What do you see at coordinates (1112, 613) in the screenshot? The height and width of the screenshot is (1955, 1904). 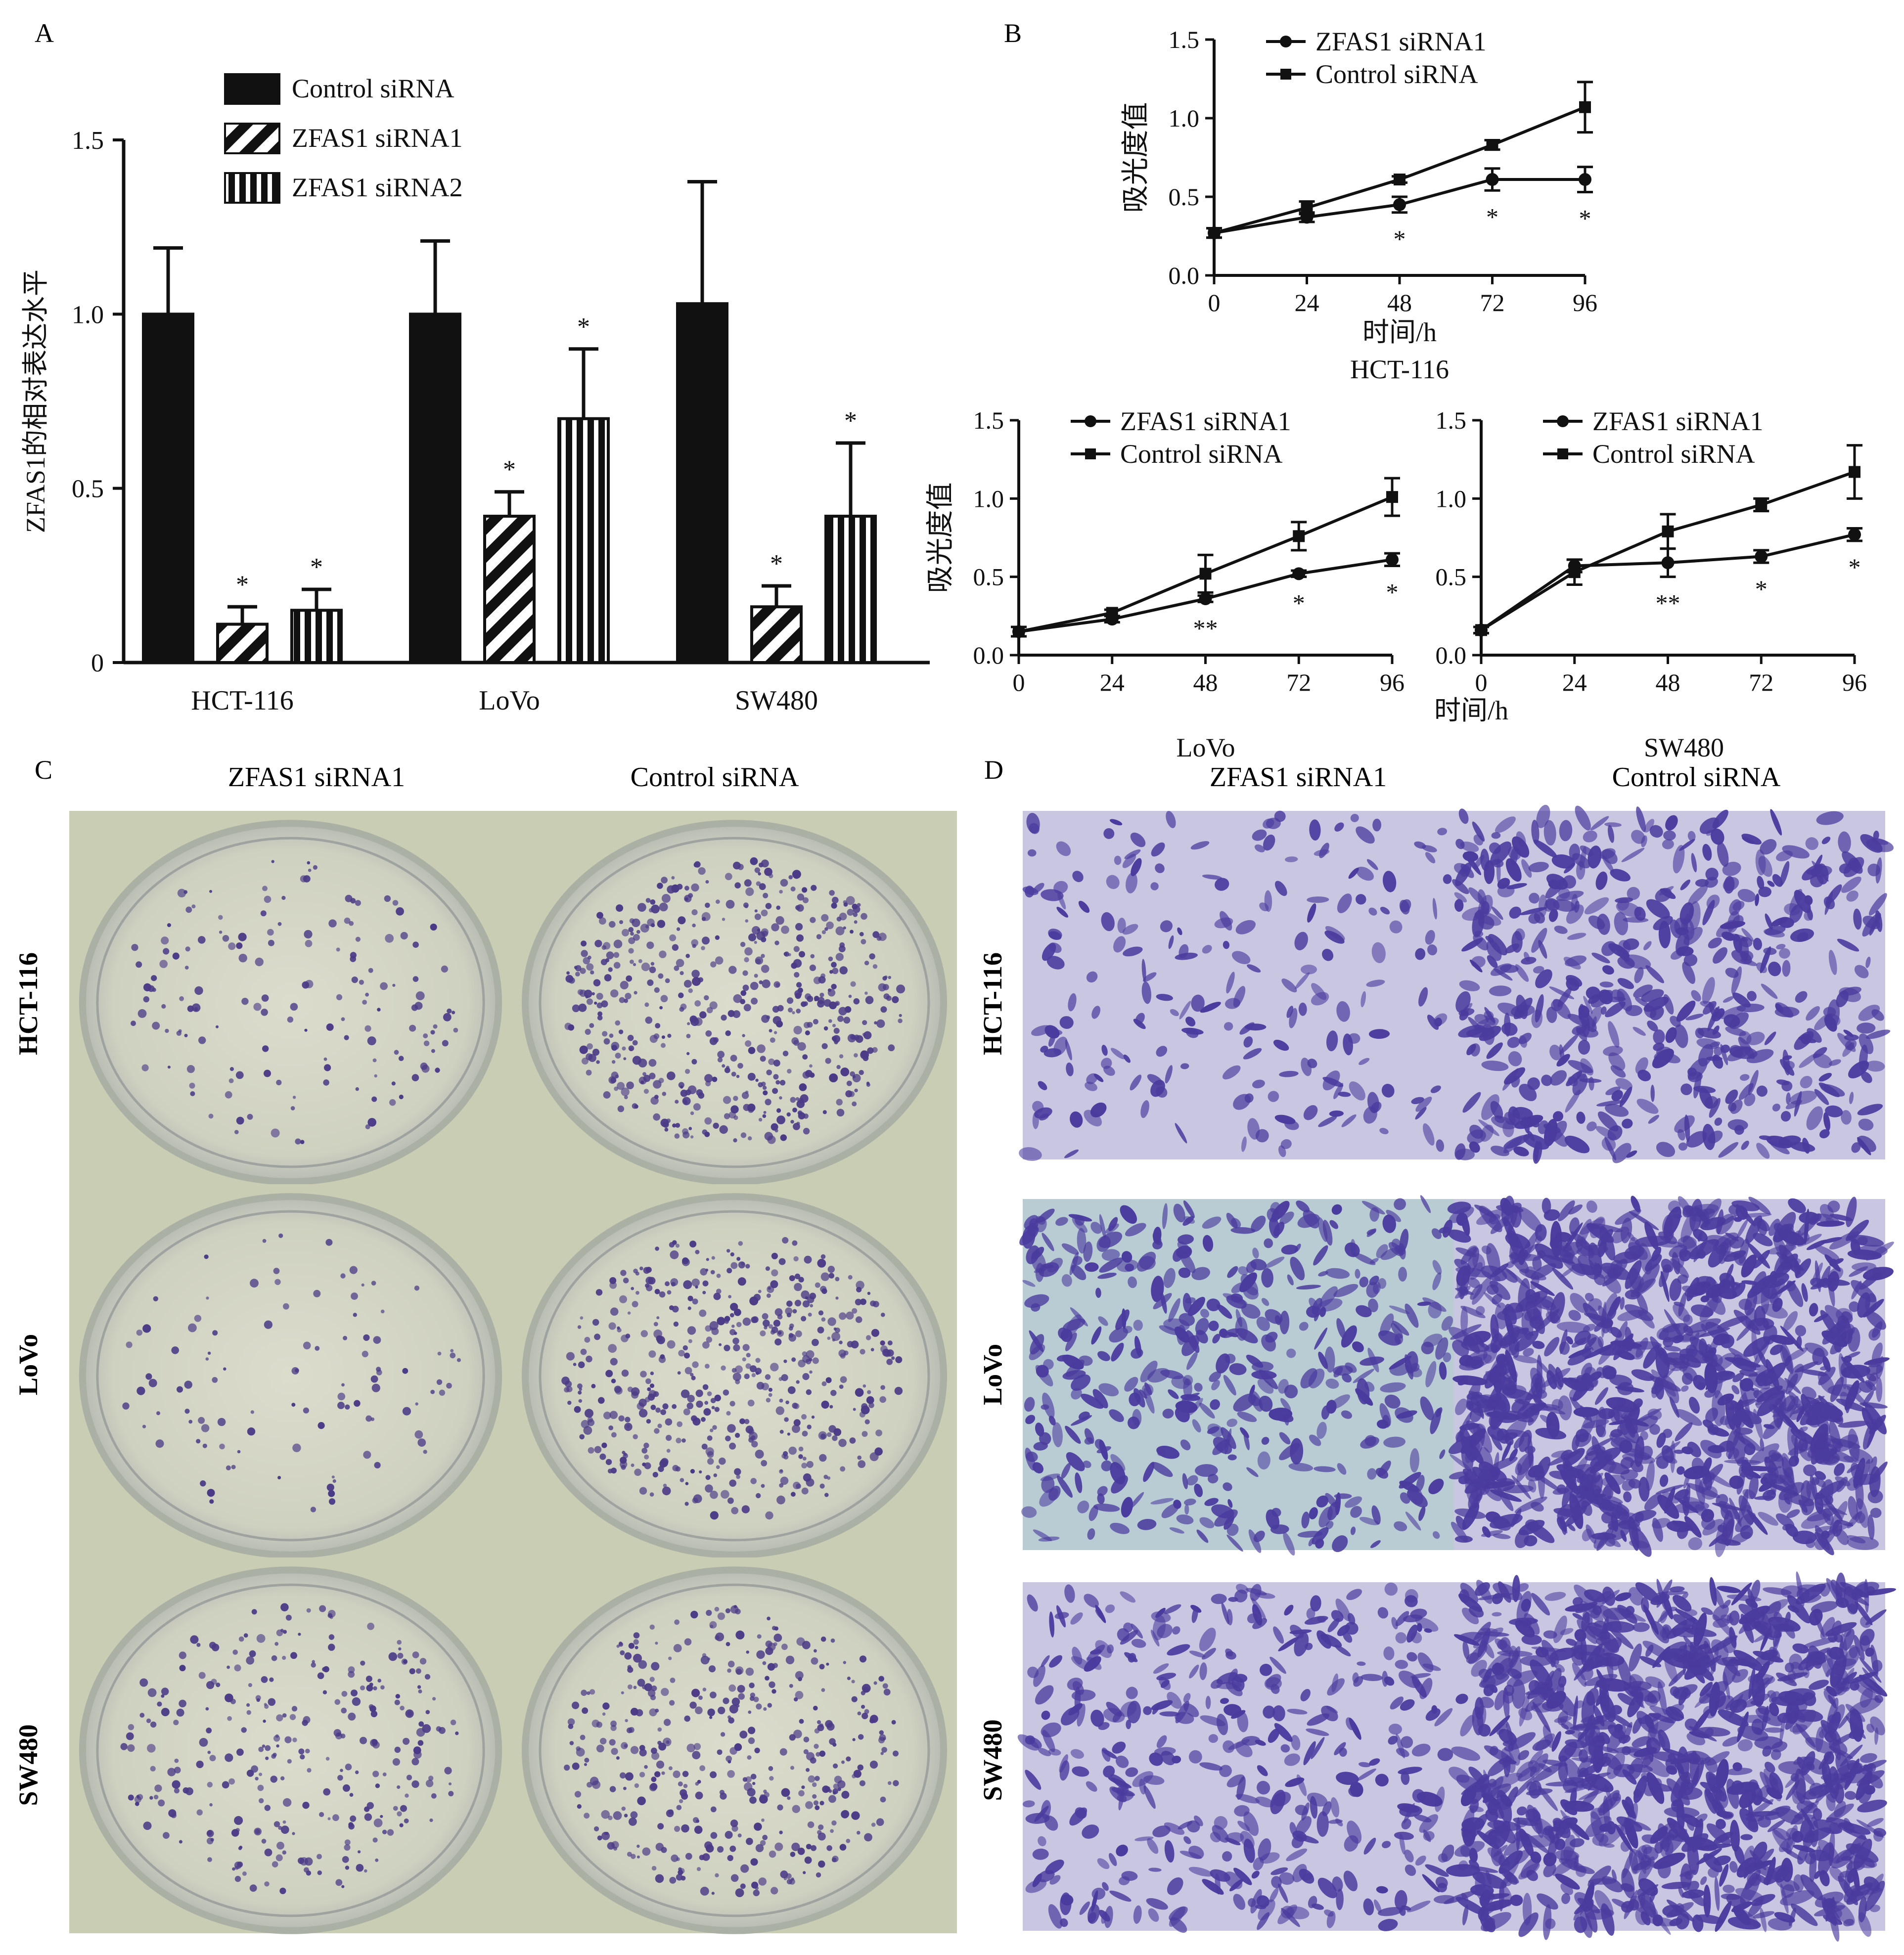 I see `data-point-square` at bounding box center [1112, 613].